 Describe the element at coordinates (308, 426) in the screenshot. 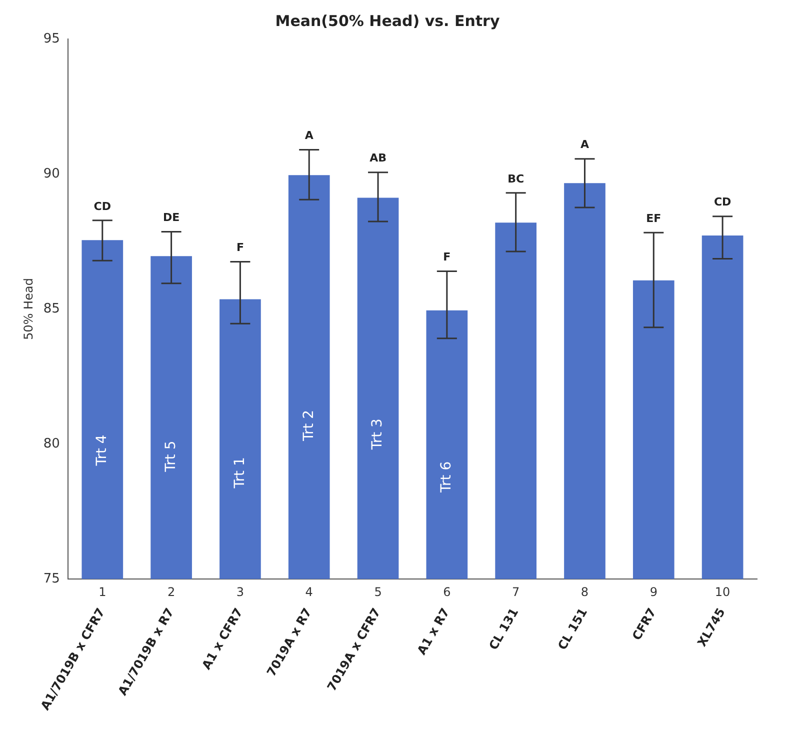

I see `data-label: Trt 2` at that location.